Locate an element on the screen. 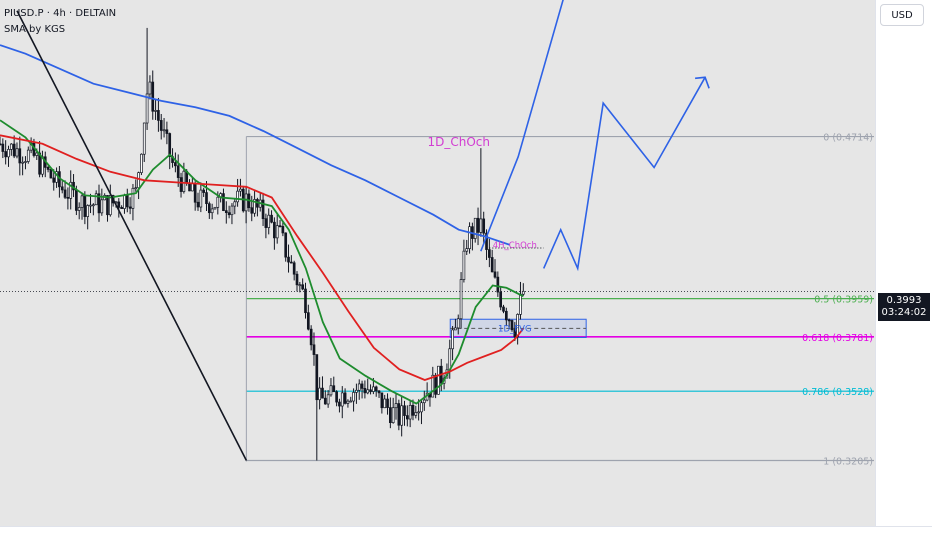  last-price-tag: 0.3993 03:24:02 is located at coordinates (904, 307).